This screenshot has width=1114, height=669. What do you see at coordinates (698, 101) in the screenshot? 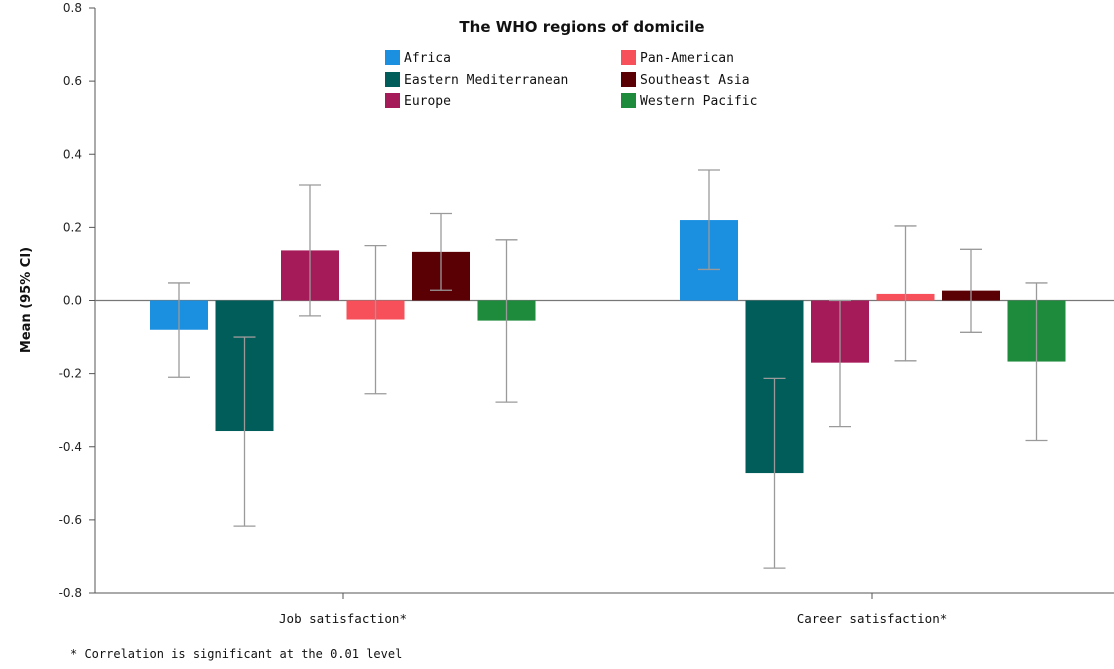
I see `legend-label: Western Pacific` at bounding box center [698, 101].